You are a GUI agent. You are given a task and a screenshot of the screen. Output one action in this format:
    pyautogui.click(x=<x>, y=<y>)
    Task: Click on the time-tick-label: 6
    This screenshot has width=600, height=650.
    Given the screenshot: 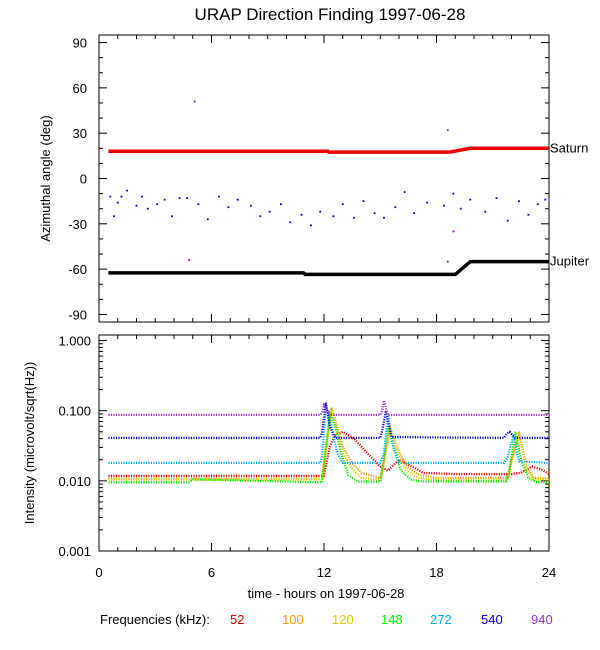 What is the action you would take?
    pyautogui.click(x=211, y=572)
    